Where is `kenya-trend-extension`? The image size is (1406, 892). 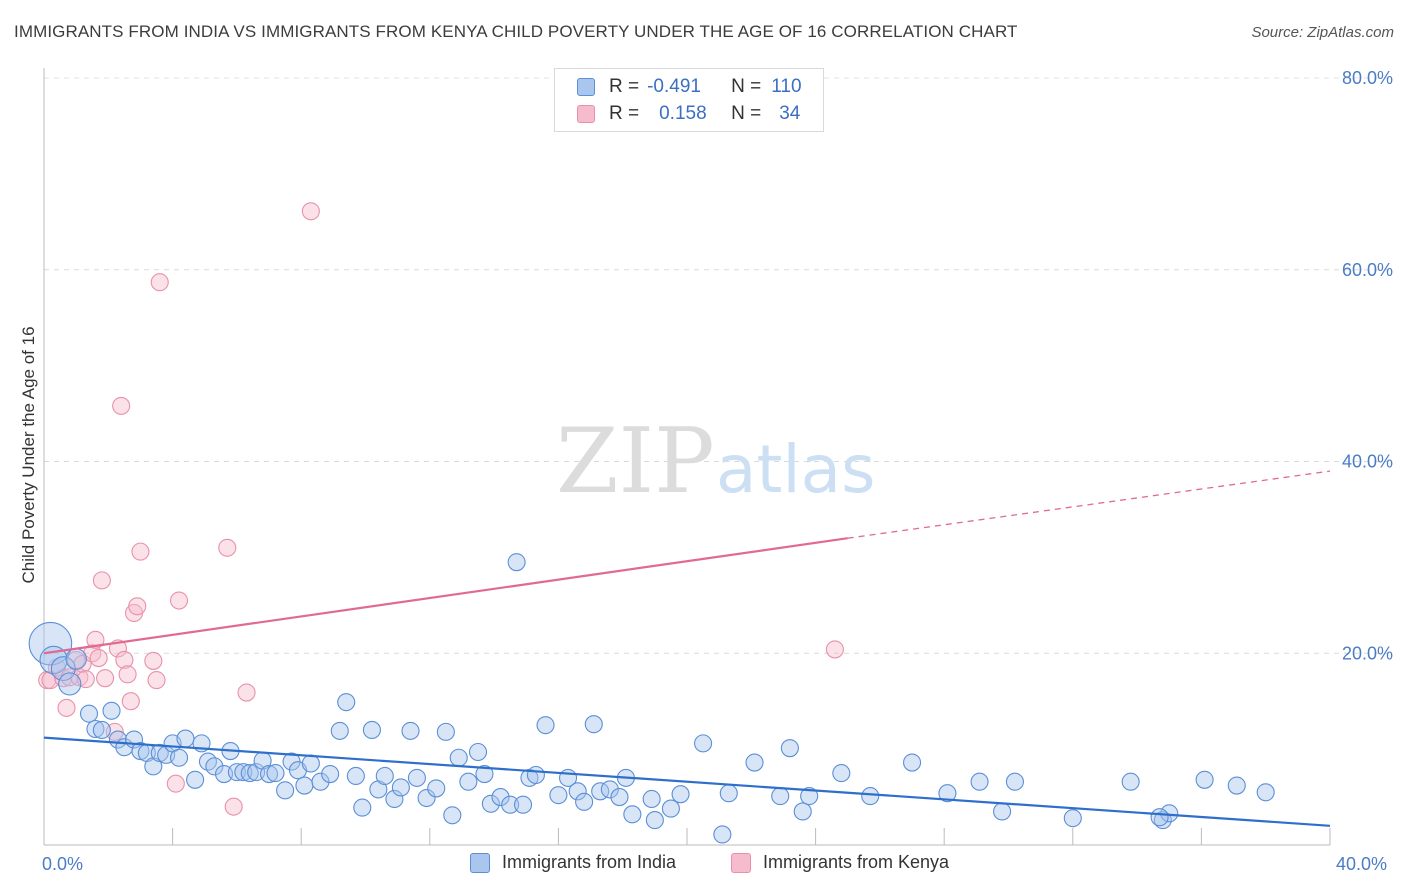 kenya-trend-extension is located at coordinates (1089, 504).